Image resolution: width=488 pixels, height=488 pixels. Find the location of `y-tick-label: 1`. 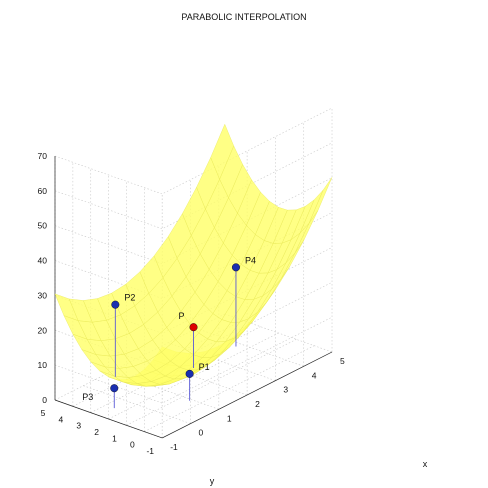

y-tick-label: 1 is located at coordinates (114, 438).